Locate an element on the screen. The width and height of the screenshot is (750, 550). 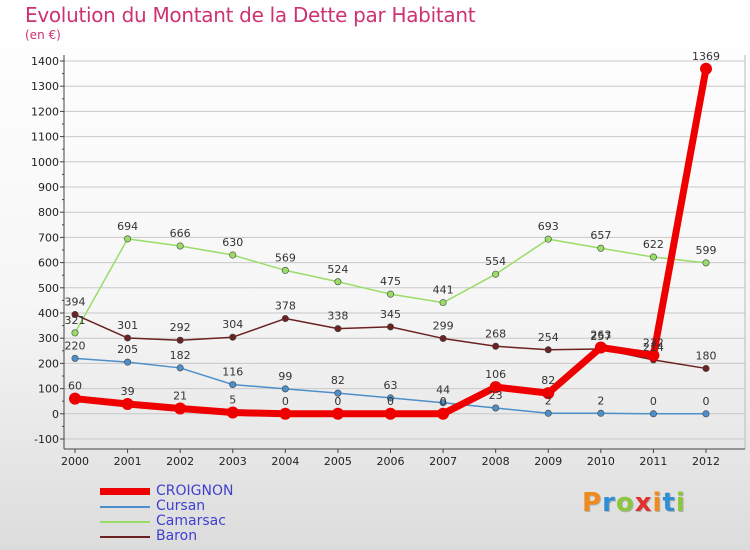
data-point-cursan-2005 is located at coordinates (338, 393).